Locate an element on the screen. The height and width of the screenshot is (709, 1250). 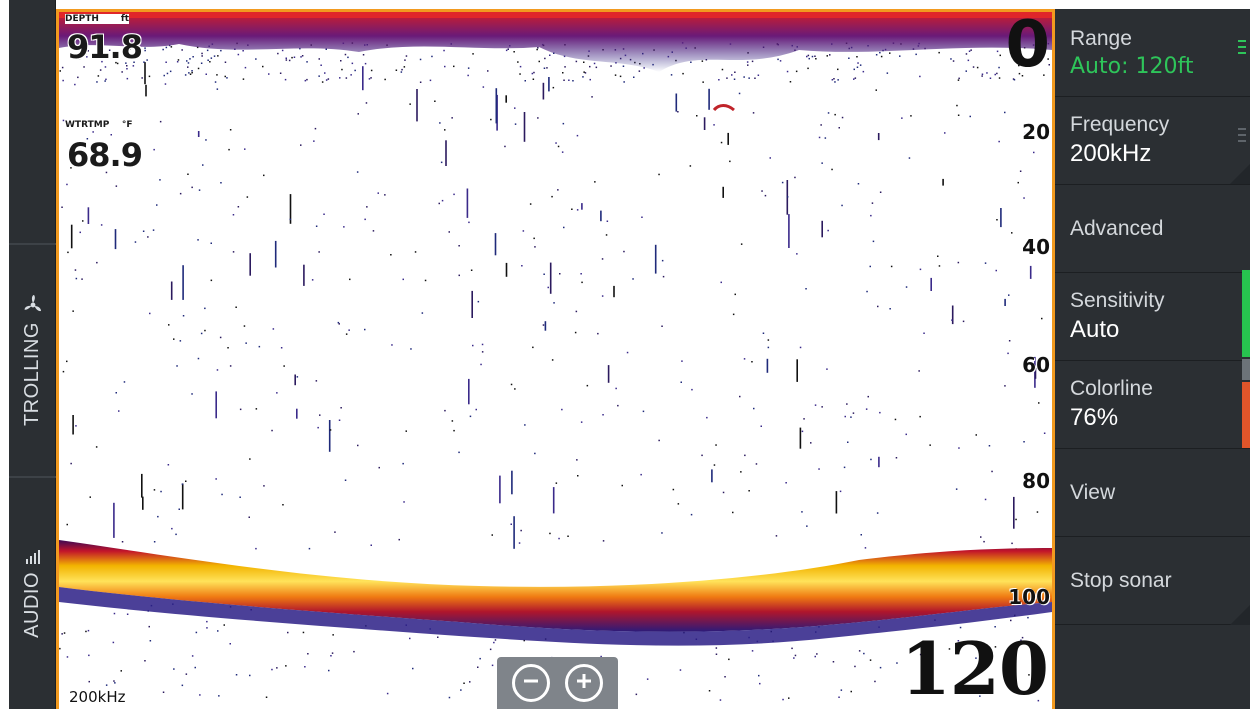
menu-item-value: 200kHz is located at coordinates (1111, 153).